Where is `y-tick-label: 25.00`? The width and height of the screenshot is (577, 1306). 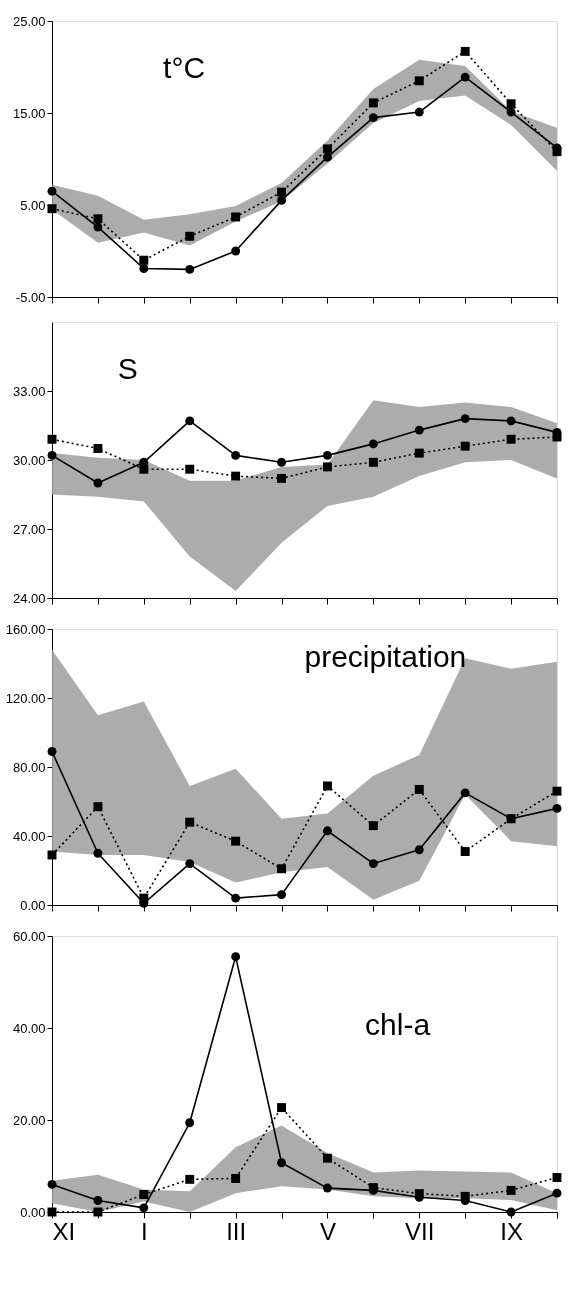 y-tick-label: 25.00 is located at coordinates (29, 21).